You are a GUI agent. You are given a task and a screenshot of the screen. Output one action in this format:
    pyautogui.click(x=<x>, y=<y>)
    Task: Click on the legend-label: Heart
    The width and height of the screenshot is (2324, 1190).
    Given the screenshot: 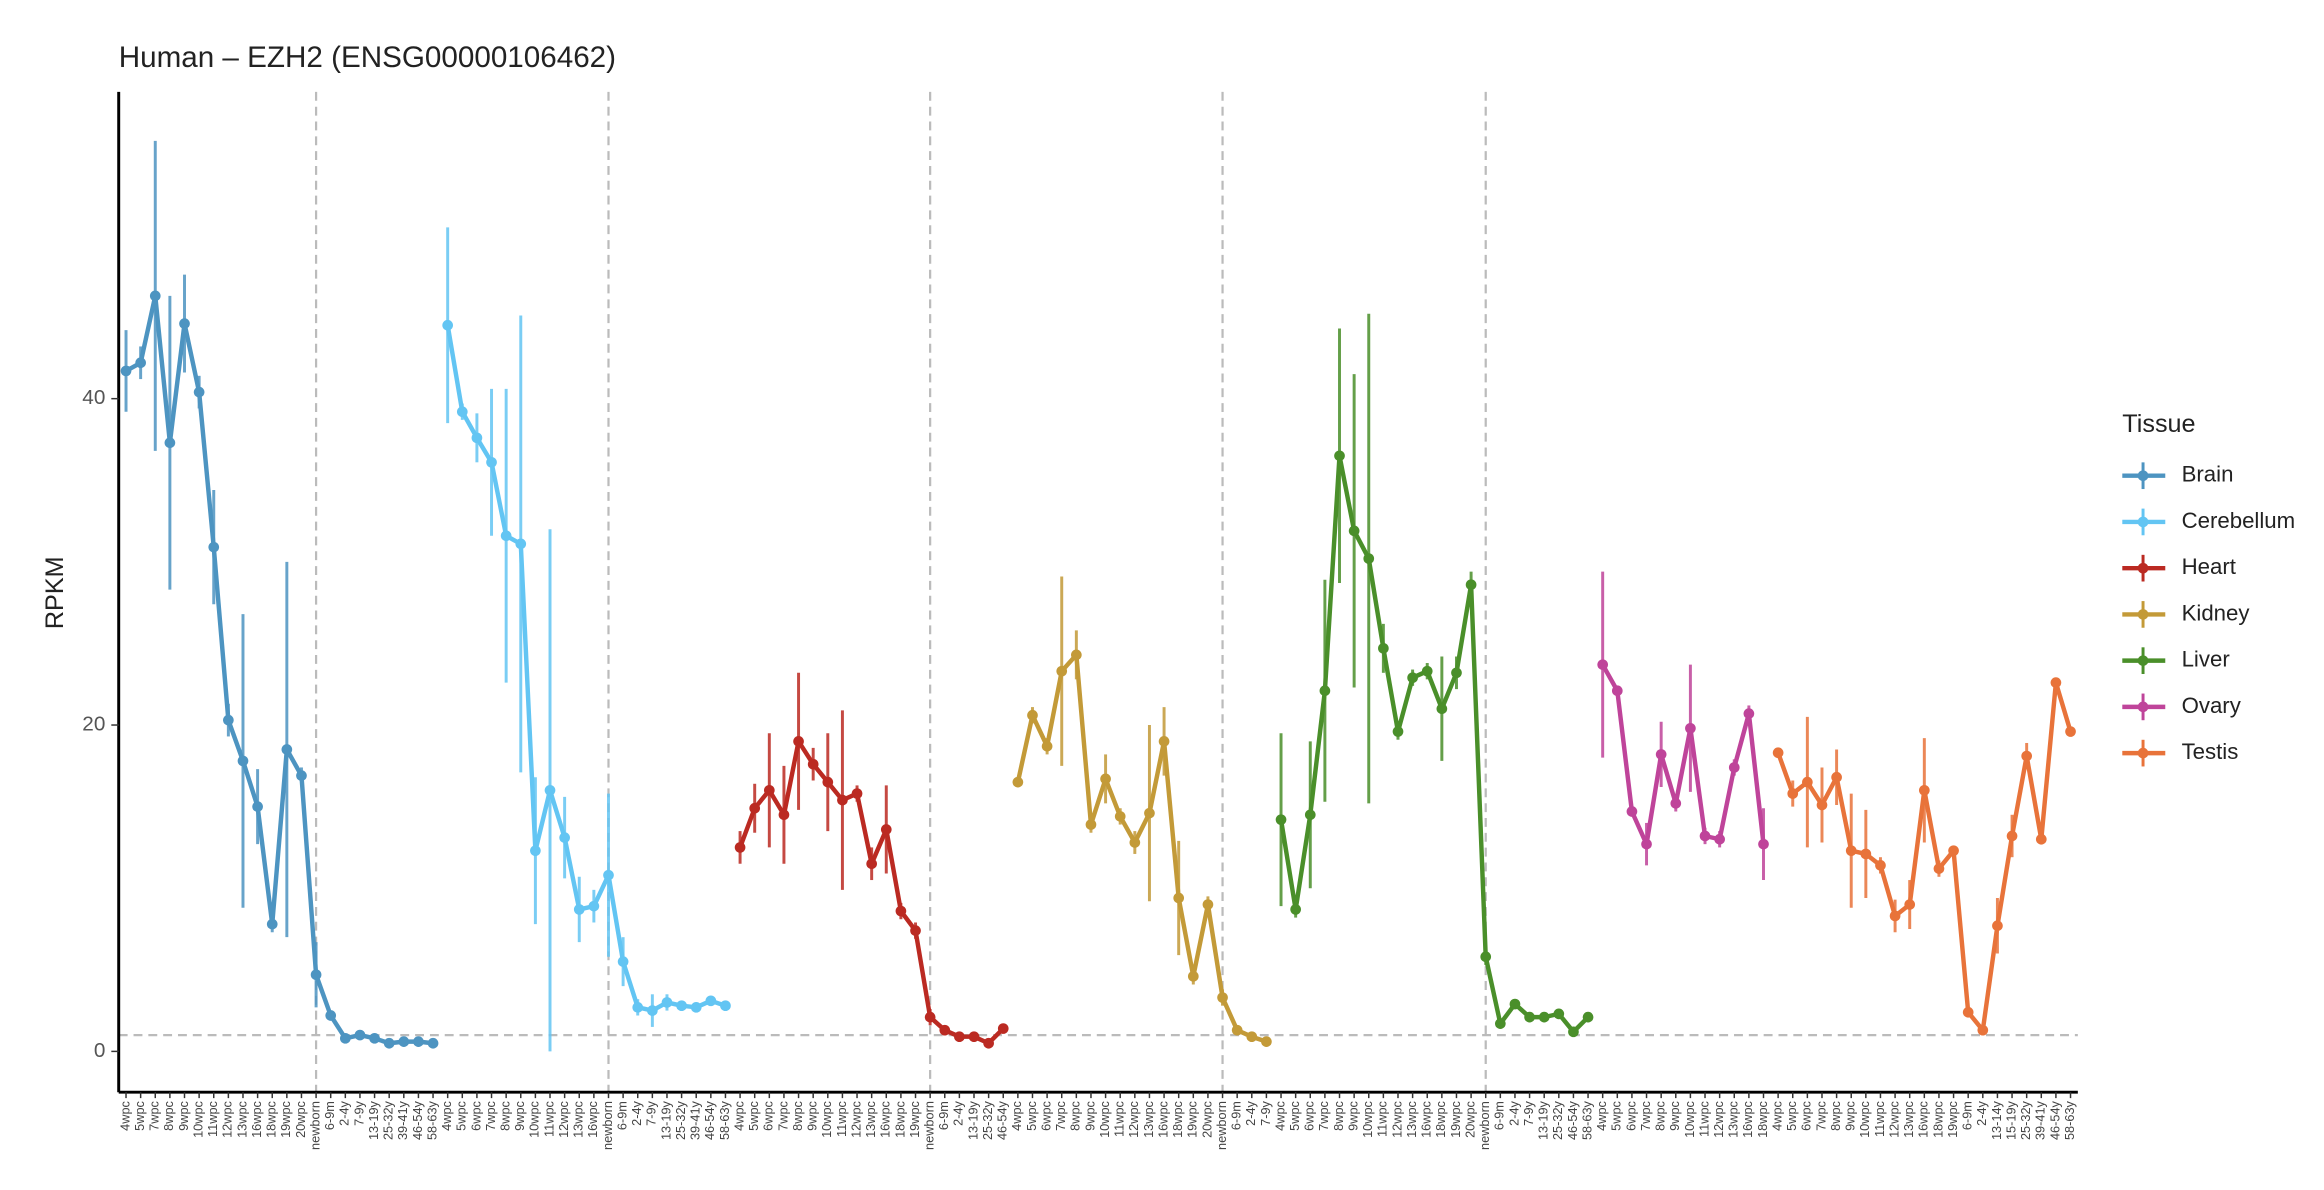 What is the action you would take?
    pyautogui.click(x=2209, y=566)
    